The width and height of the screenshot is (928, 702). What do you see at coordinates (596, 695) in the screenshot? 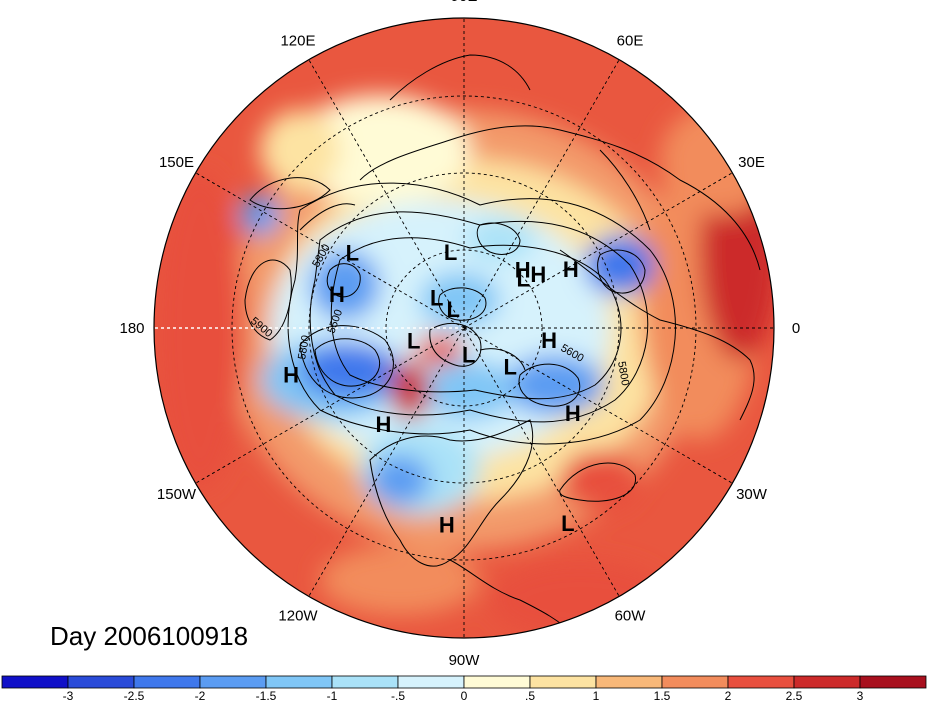
I see `colorbar-tick-label: 1` at bounding box center [596, 695].